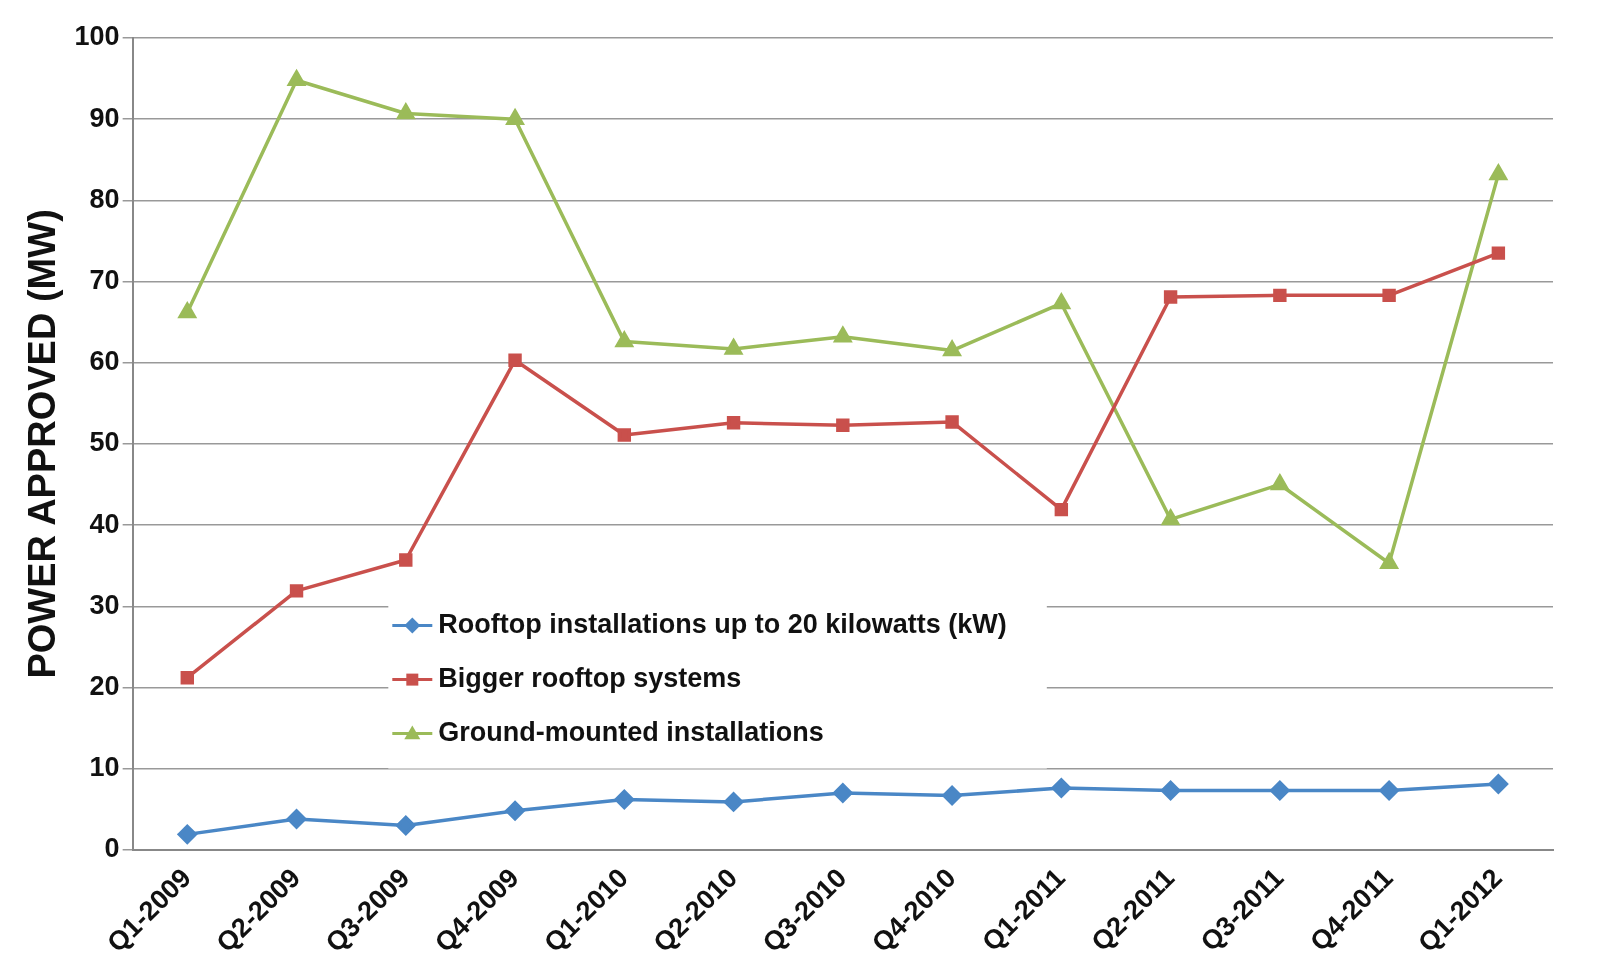 This screenshot has width=1607, height=976. I want to click on y-tick-label: 80, so click(104, 198).